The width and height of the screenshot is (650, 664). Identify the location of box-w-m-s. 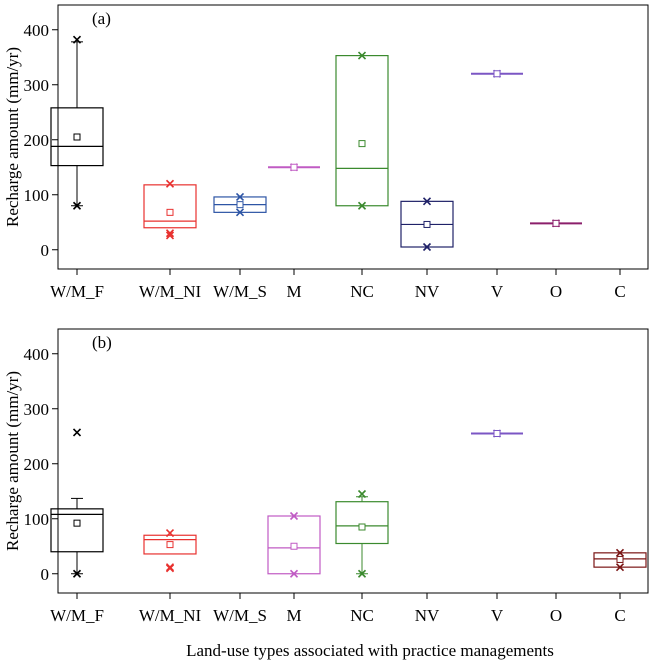
(240, 204).